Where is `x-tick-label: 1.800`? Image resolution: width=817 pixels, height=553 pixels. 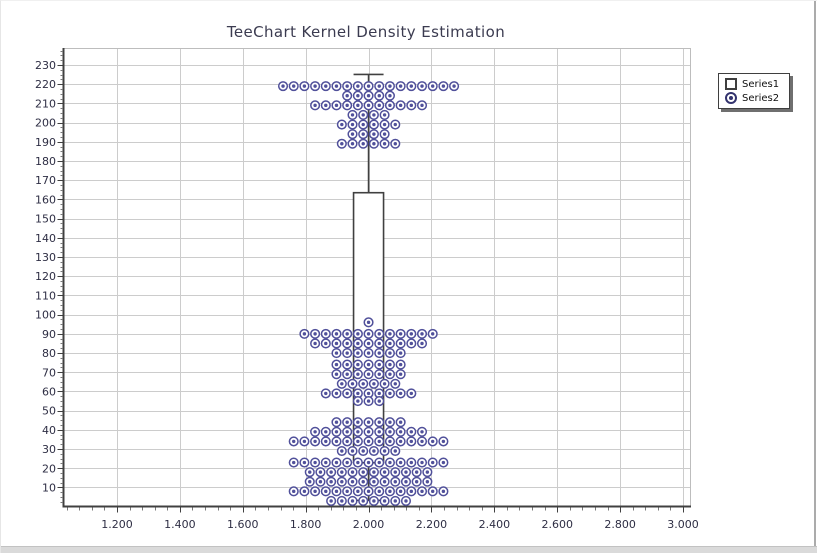
x-tick-label: 1.800 is located at coordinates (306, 524).